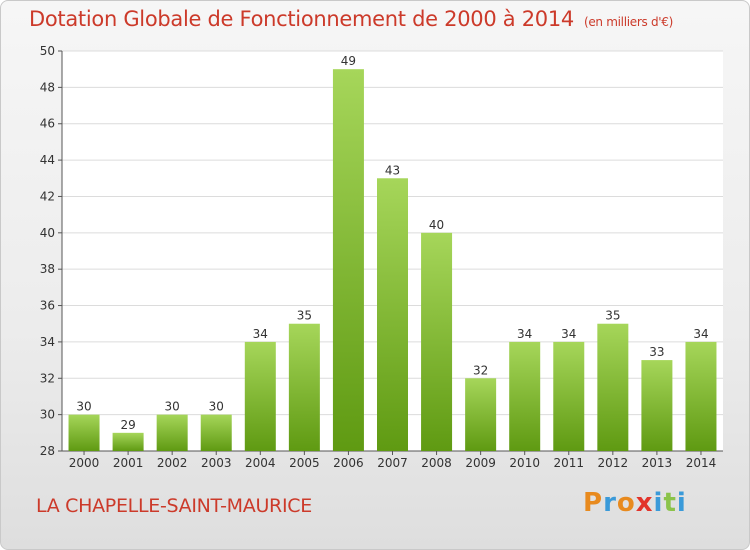 The height and width of the screenshot is (550, 750). I want to click on y-tick-label: 42, so click(47, 196).